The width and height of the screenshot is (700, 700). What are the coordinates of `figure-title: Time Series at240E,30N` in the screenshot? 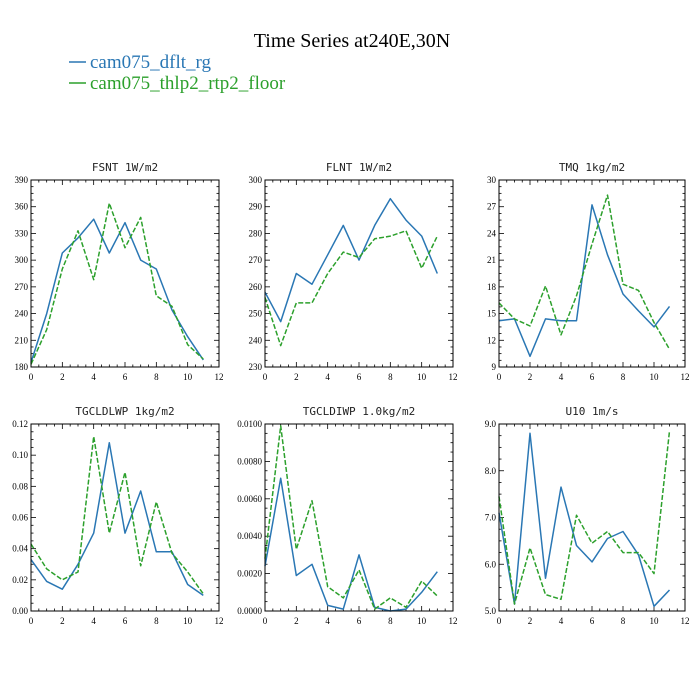 It's located at (352, 41).